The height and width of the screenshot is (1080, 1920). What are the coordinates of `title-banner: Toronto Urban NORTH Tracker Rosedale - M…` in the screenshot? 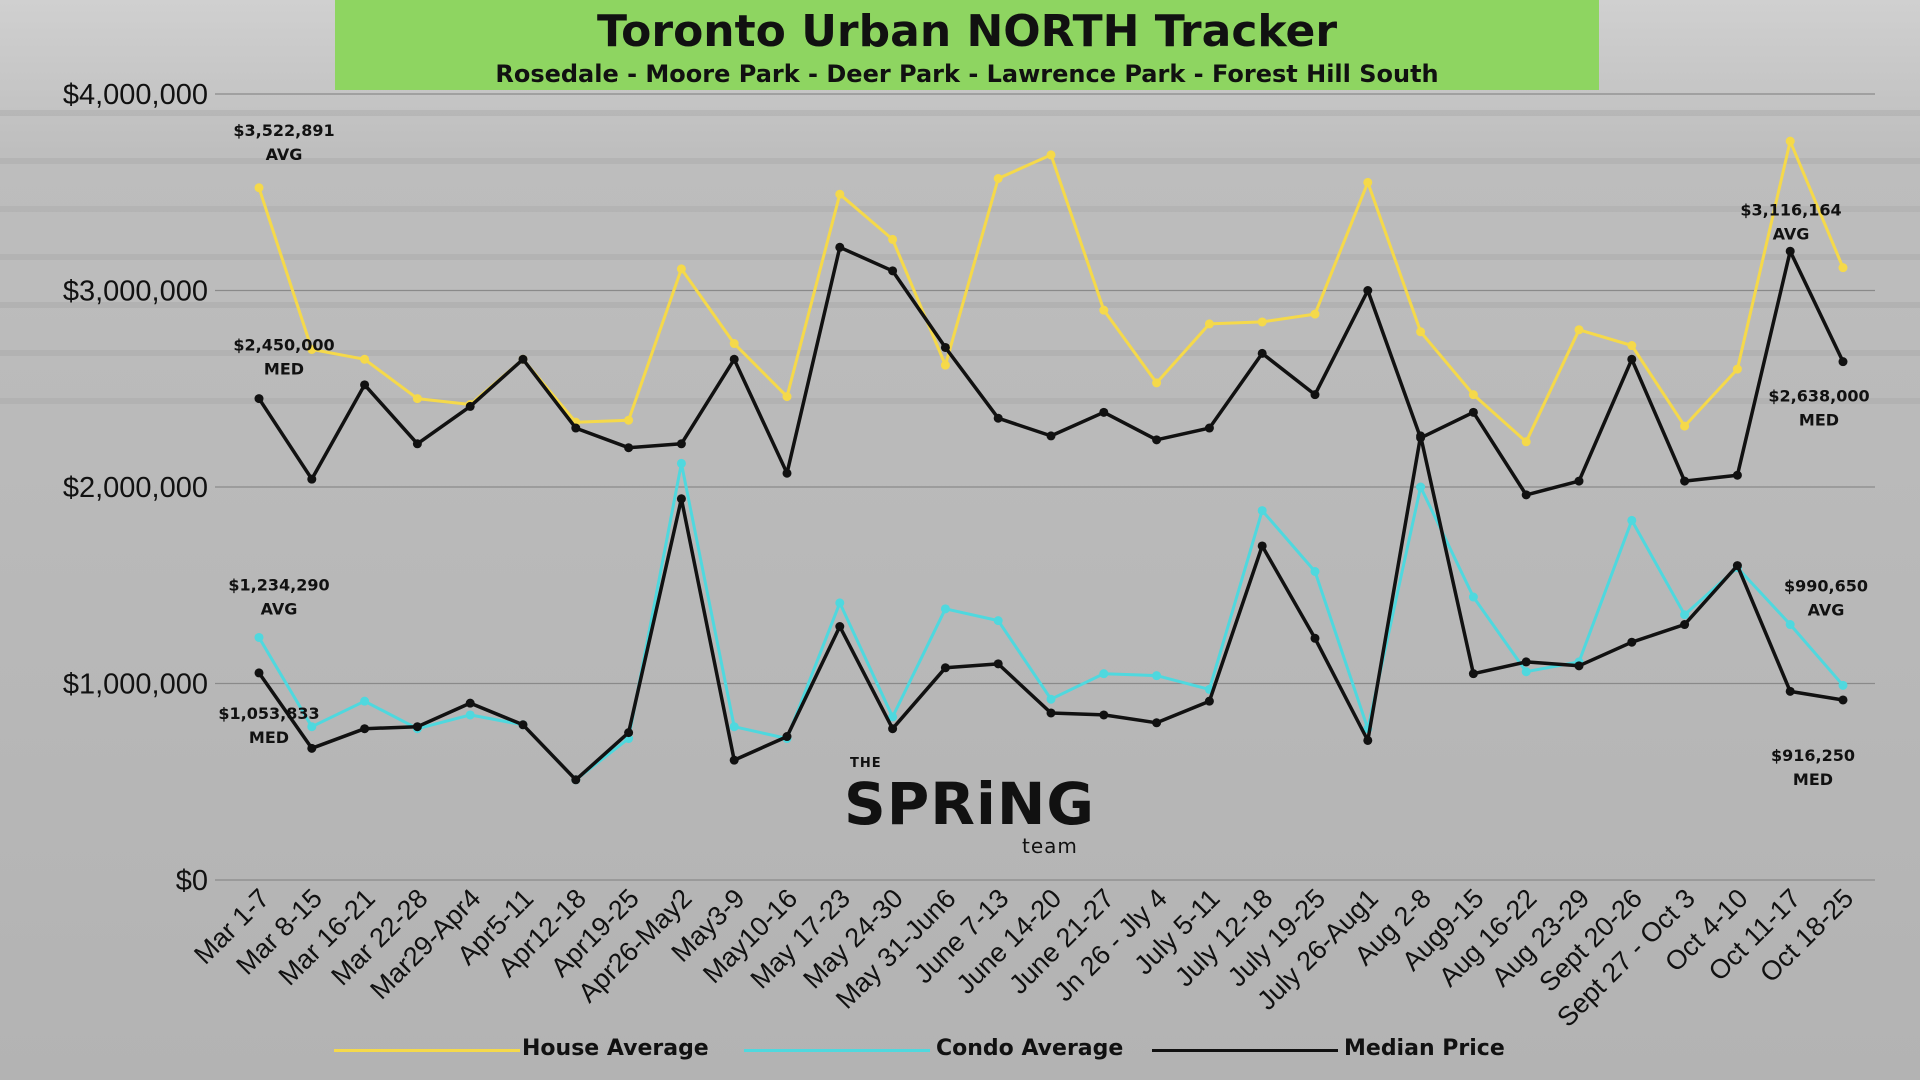 It's located at (967, 45).